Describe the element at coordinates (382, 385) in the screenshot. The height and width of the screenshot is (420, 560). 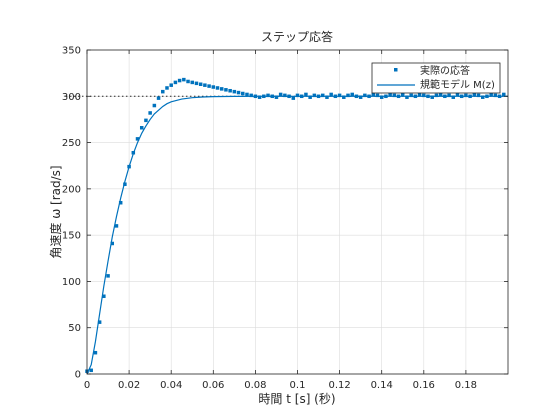
I see `x-tick-label: 0.14` at that location.